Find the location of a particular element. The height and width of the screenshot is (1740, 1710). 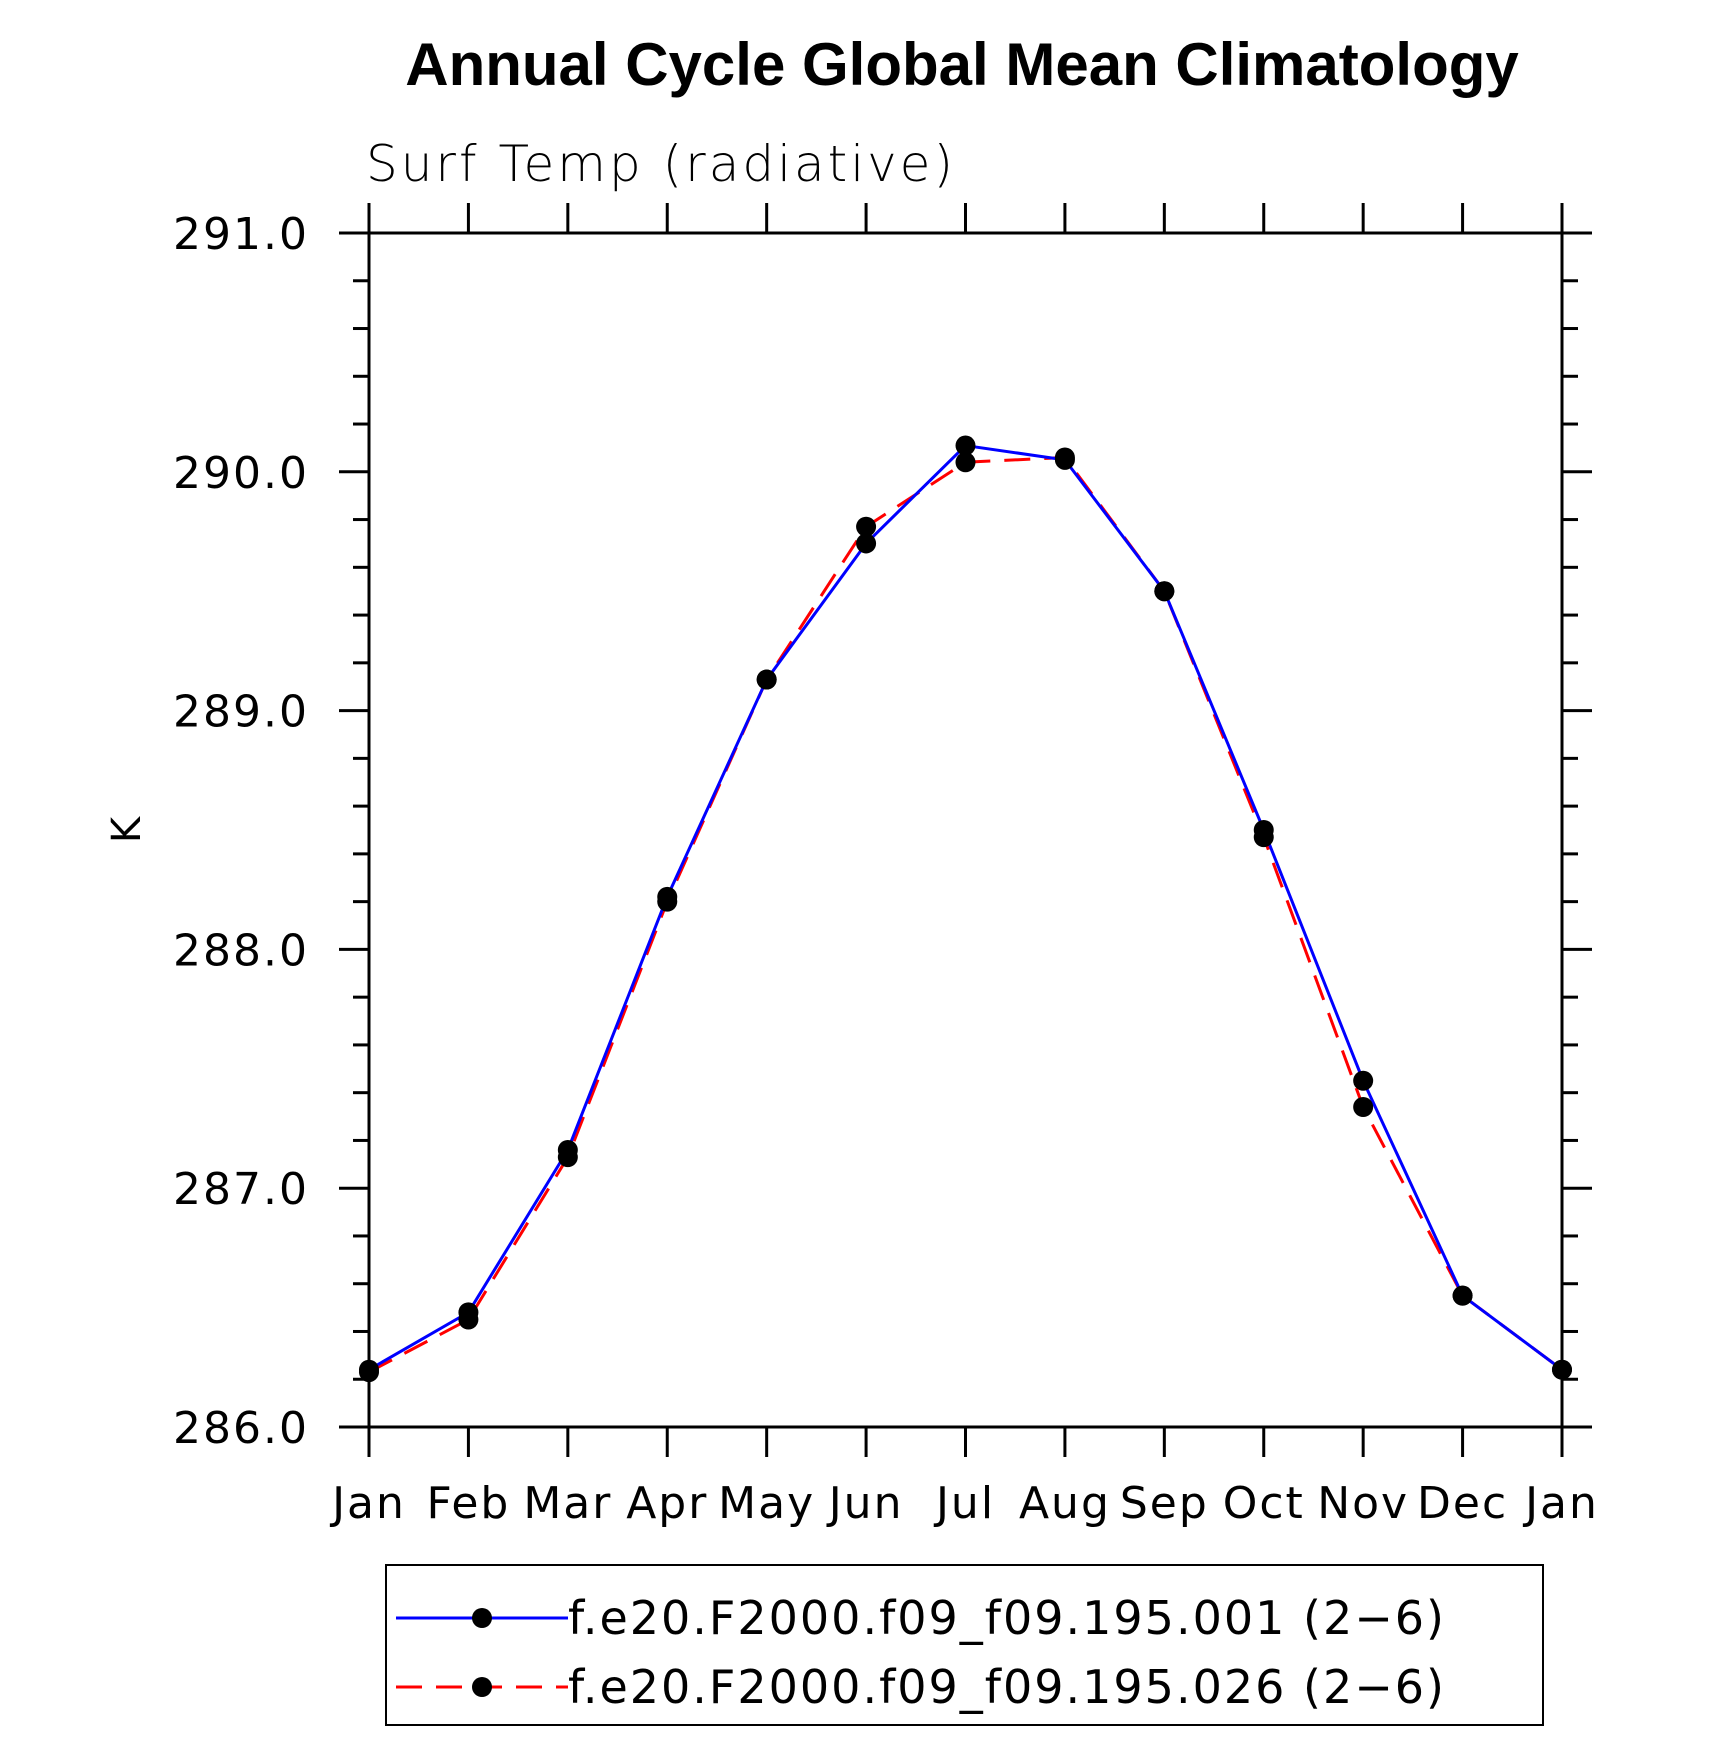

y-tick-label: 286.0 is located at coordinates (241, 1428).